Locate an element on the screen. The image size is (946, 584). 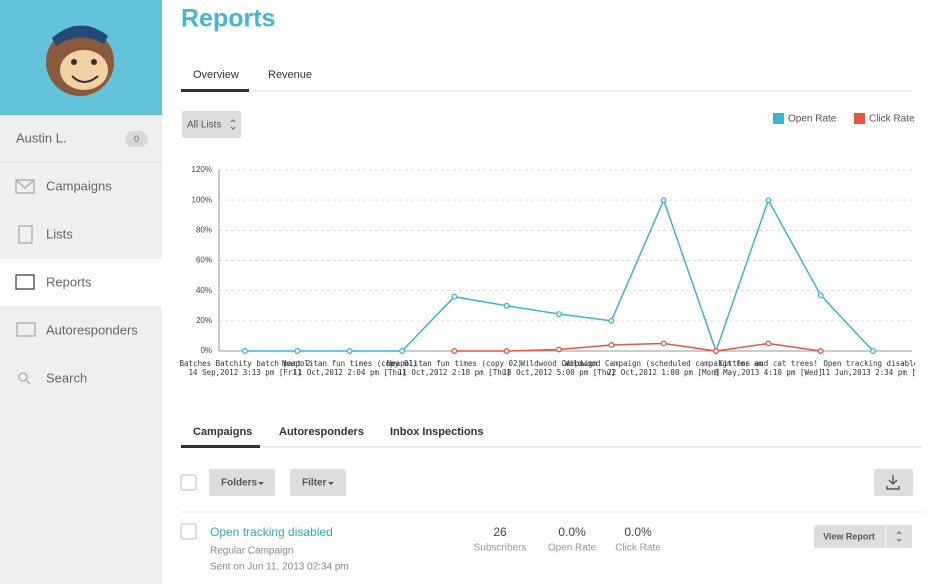
menu-item: Lists is located at coordinates (59, 233).